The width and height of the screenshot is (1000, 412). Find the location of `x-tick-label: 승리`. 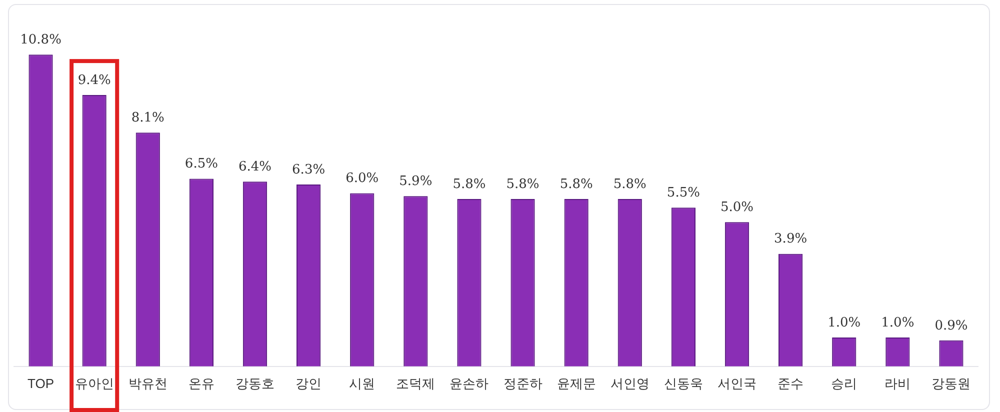

x-tick-label: 승리 is located at coordinates (844, 383).